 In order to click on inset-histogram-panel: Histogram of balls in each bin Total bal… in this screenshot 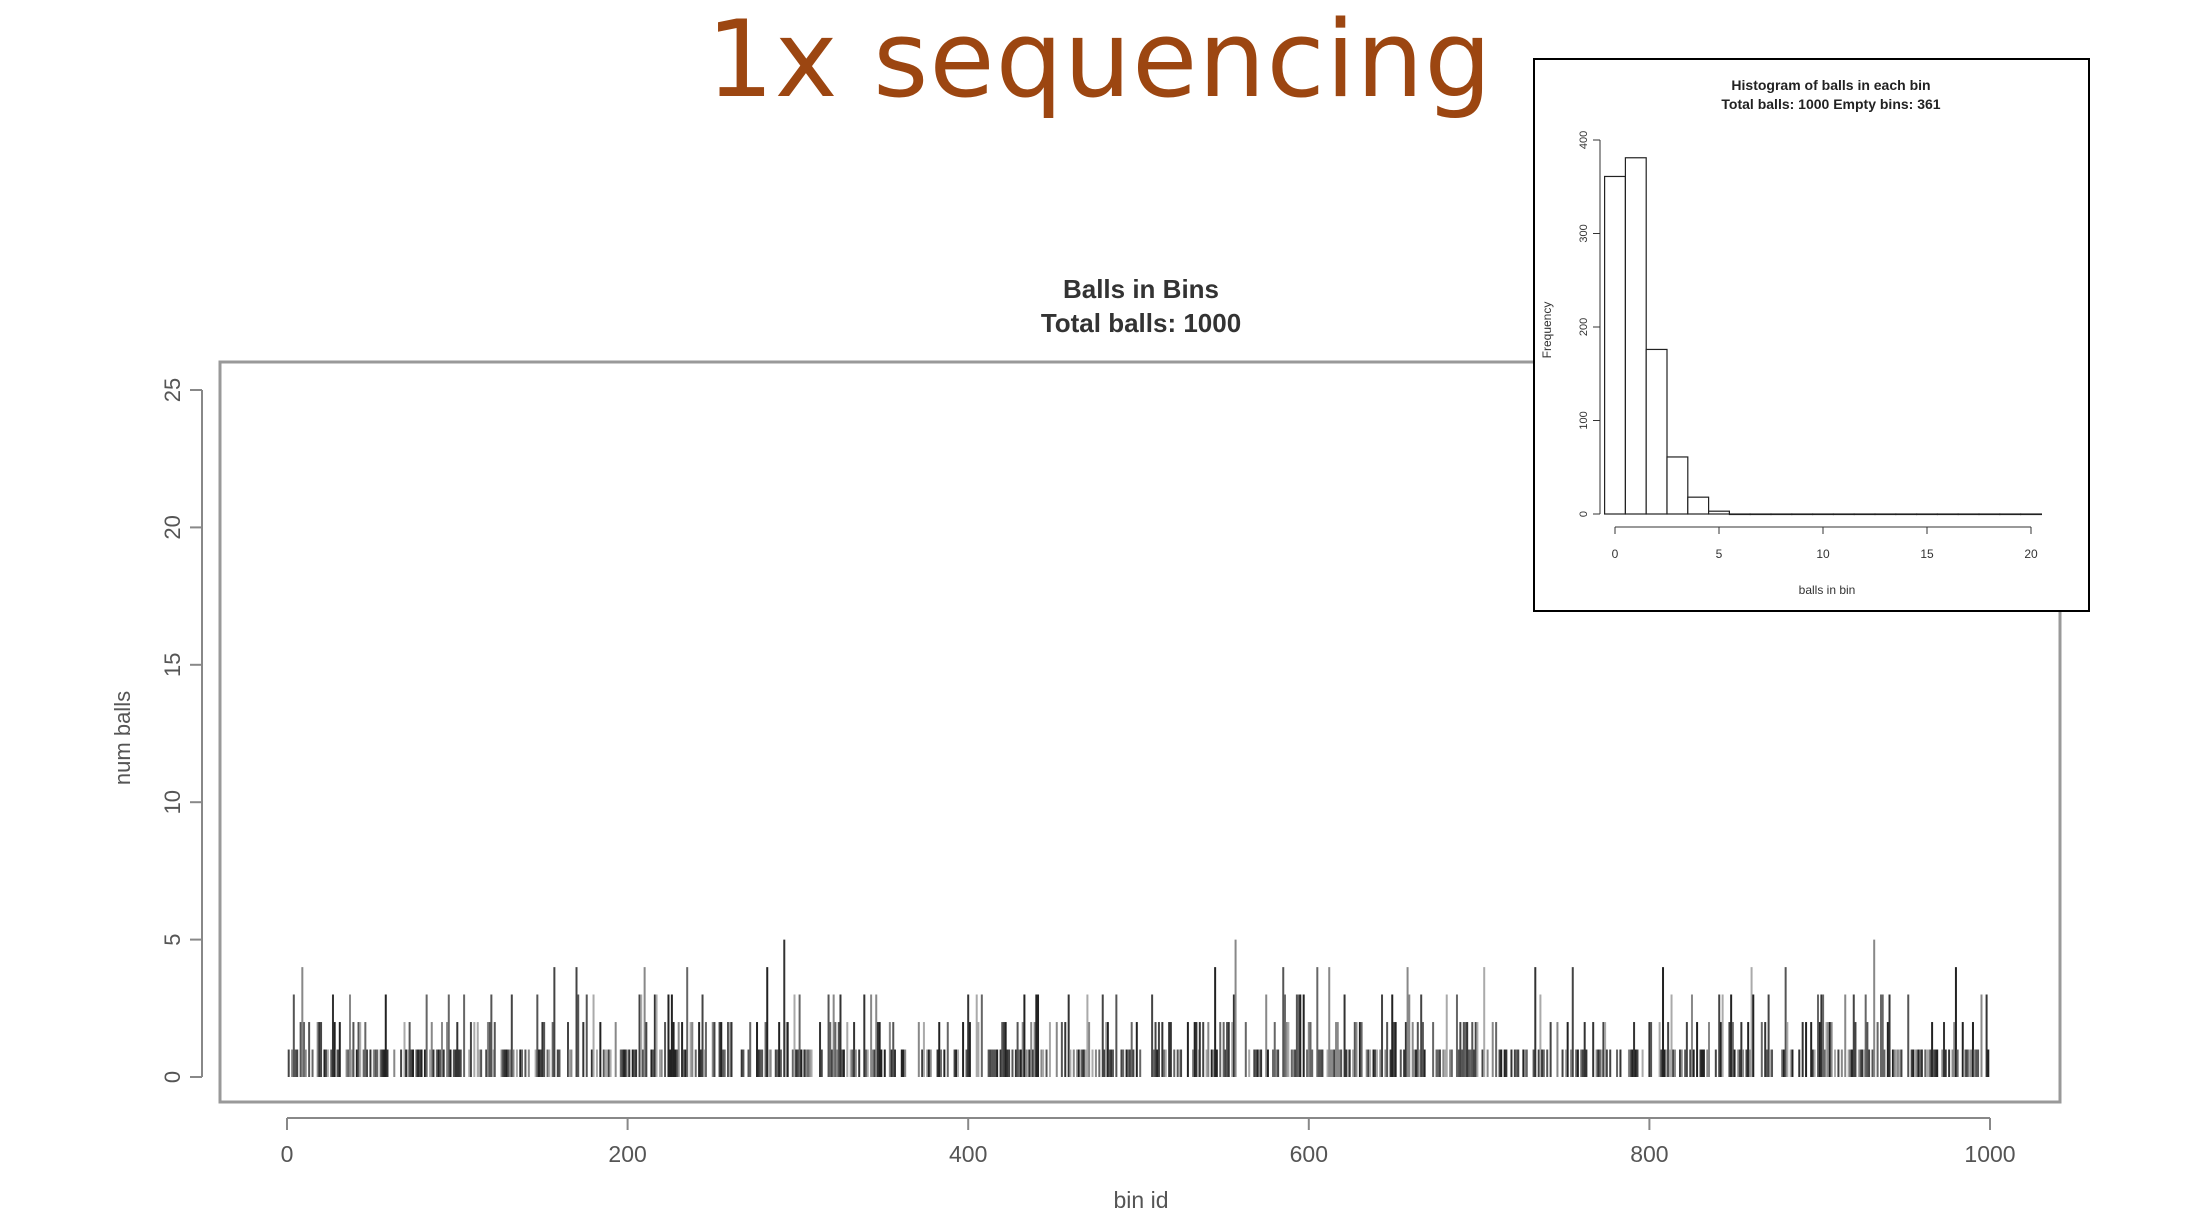, I will do `click(1811, 335)`.